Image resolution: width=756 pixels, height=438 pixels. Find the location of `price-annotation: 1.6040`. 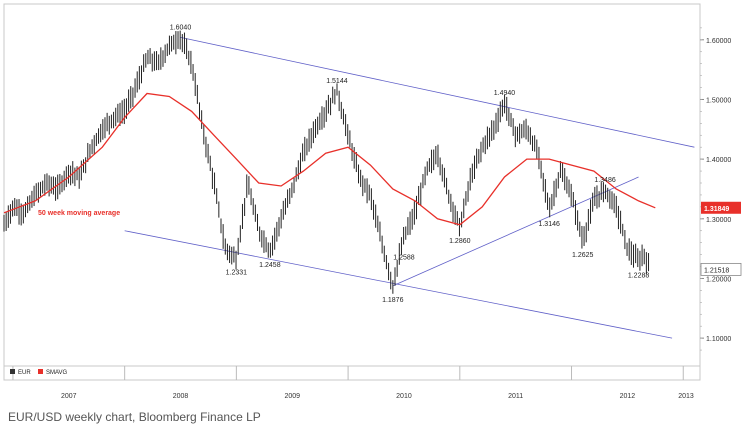

price-annotation: 1.6040 is located at coordinates (181, 27).